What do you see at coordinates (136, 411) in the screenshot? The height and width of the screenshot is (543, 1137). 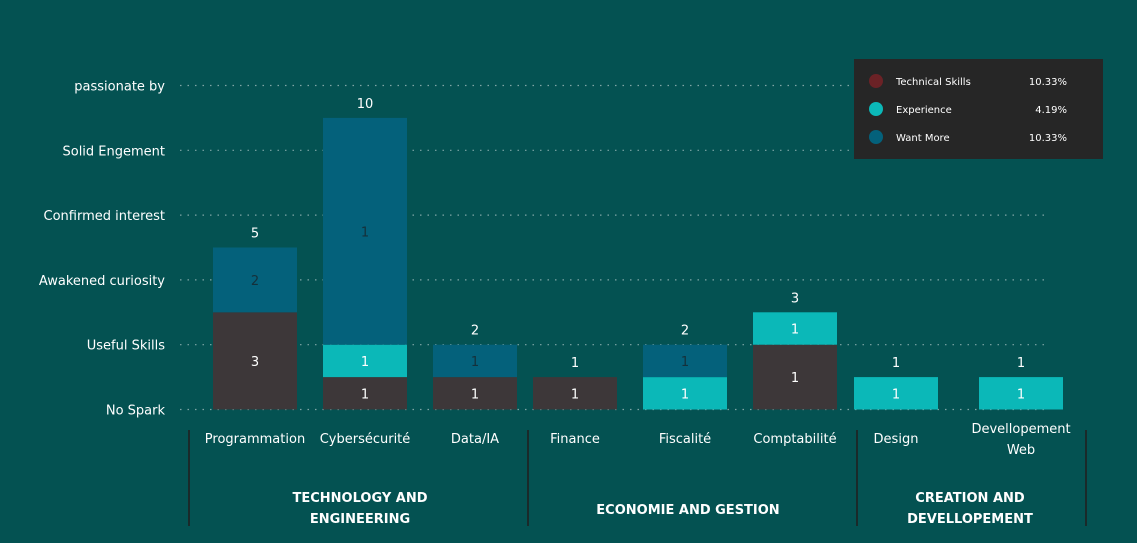 I see `y-tick-label: No Spark` at bounding box center [136, 411].